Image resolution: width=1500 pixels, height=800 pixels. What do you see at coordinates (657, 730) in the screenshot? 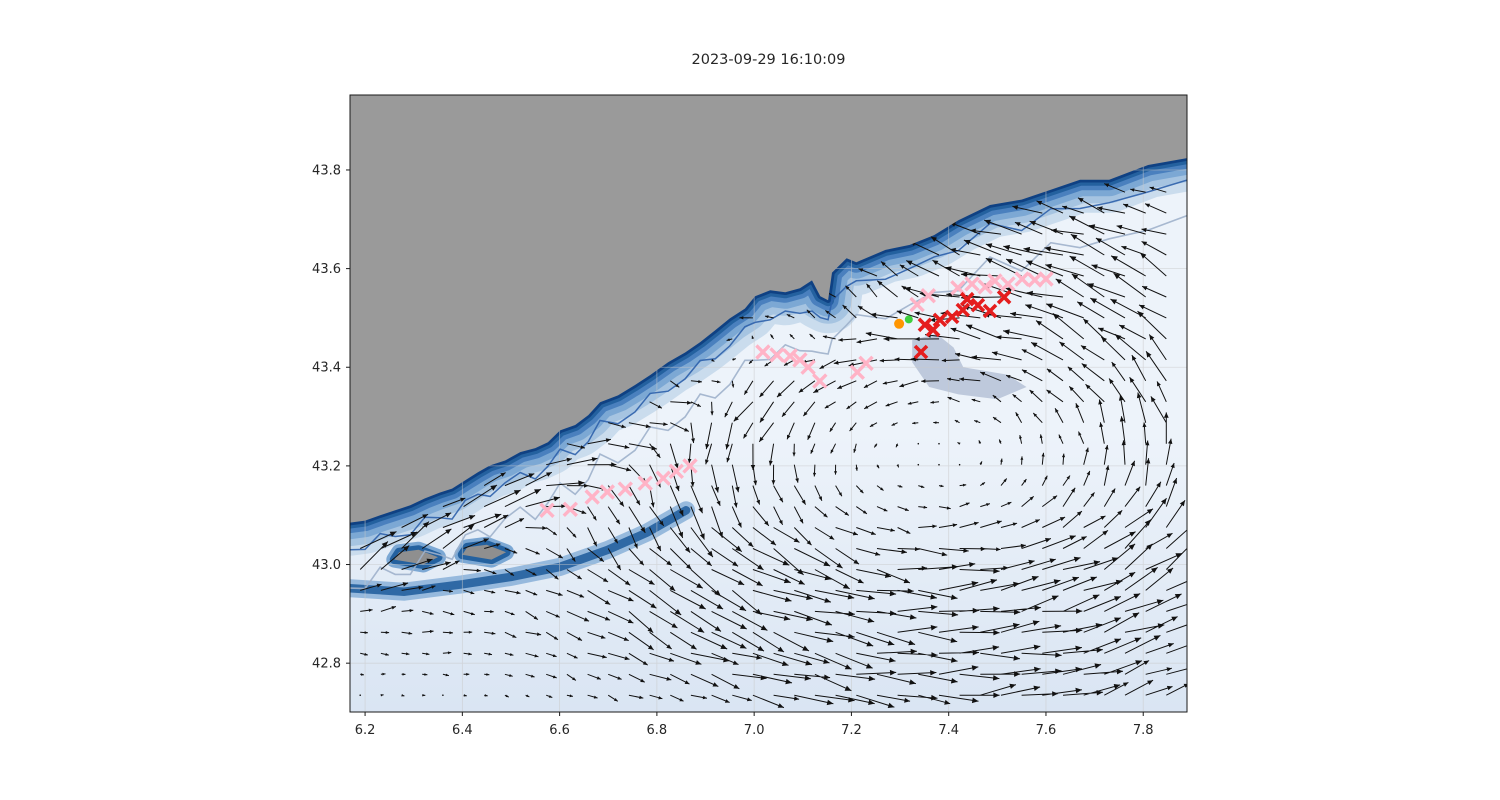
I see `x-tick-label: 6.8` at bounding box center [657, 730].